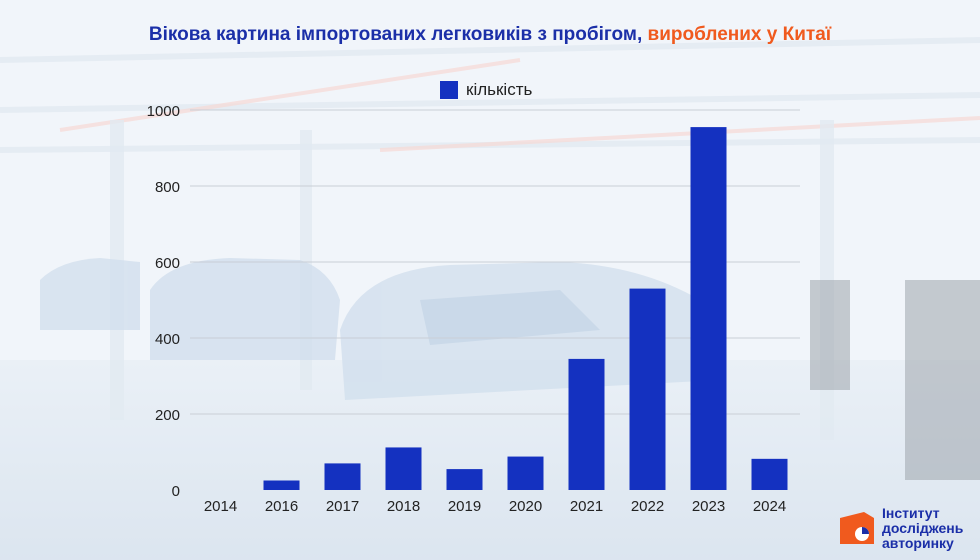 The width and height of the screenshot is (980, 560). What do you see at coordinates (857, 528) in the screenshot?
I see `logo-mark-icon` at bounding box center [857, 528].